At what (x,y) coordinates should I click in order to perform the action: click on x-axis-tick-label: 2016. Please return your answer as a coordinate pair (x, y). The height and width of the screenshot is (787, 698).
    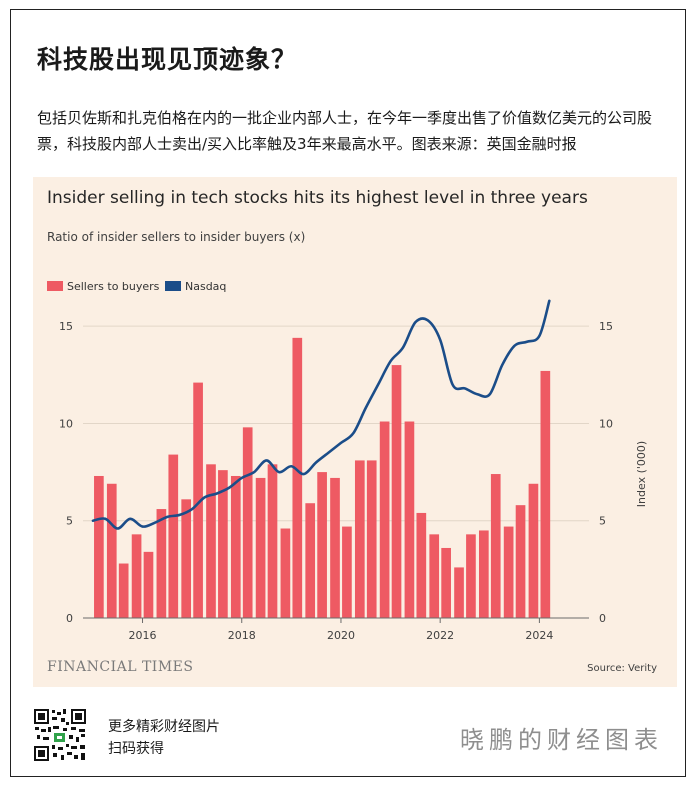
    Looking at the image, I should click on (143, 635).